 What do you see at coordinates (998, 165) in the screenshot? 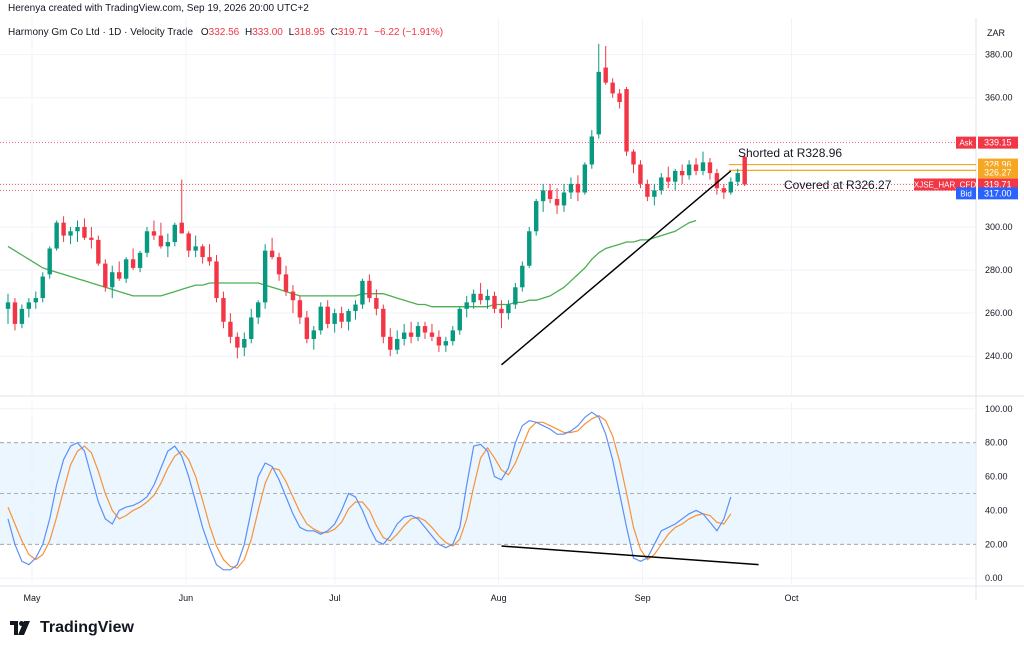
I see `short-level-value: 328.96` at bounding box center [998, 165].